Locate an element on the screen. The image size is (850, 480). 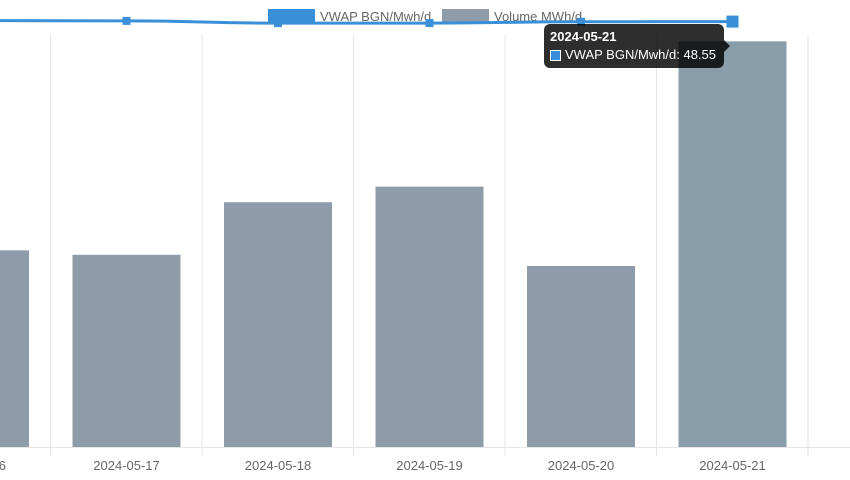
vwap-line-path is located at coordinates (366, 22).